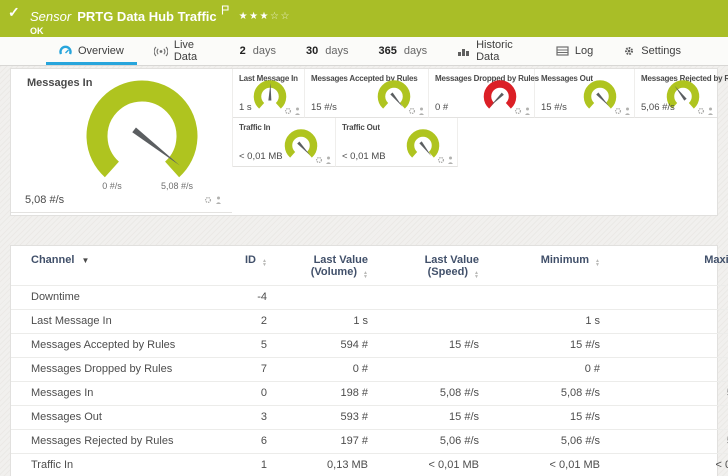 The height and width of the screenshot is (476, 728). What do you see at coordinates (110, 345) in the screenshot?
I see `channel-cell: Messages Accepted by Rules` at bounding box center [110, 345].